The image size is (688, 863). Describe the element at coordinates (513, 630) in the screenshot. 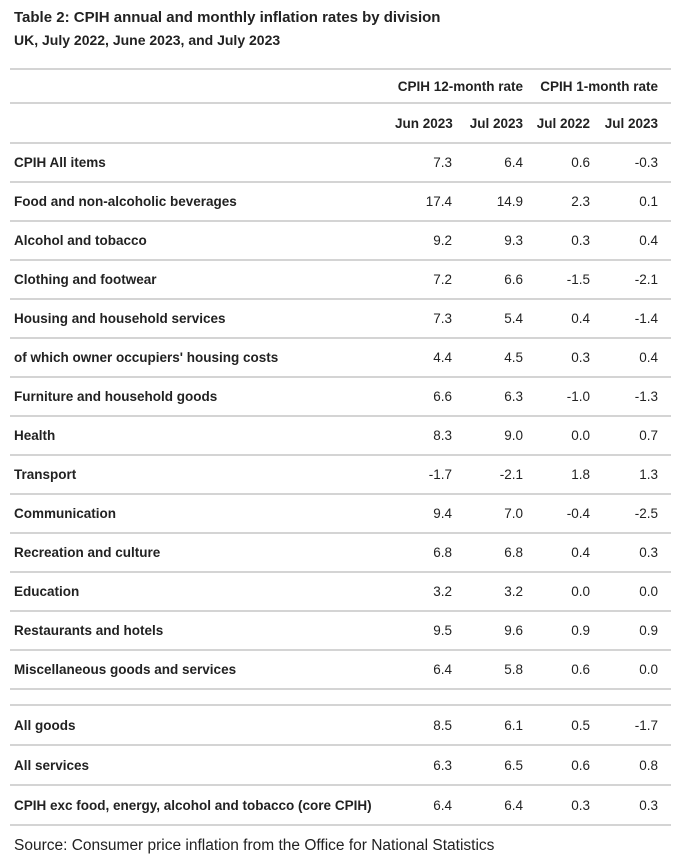

I see `cell-value: 9.6` at that location.